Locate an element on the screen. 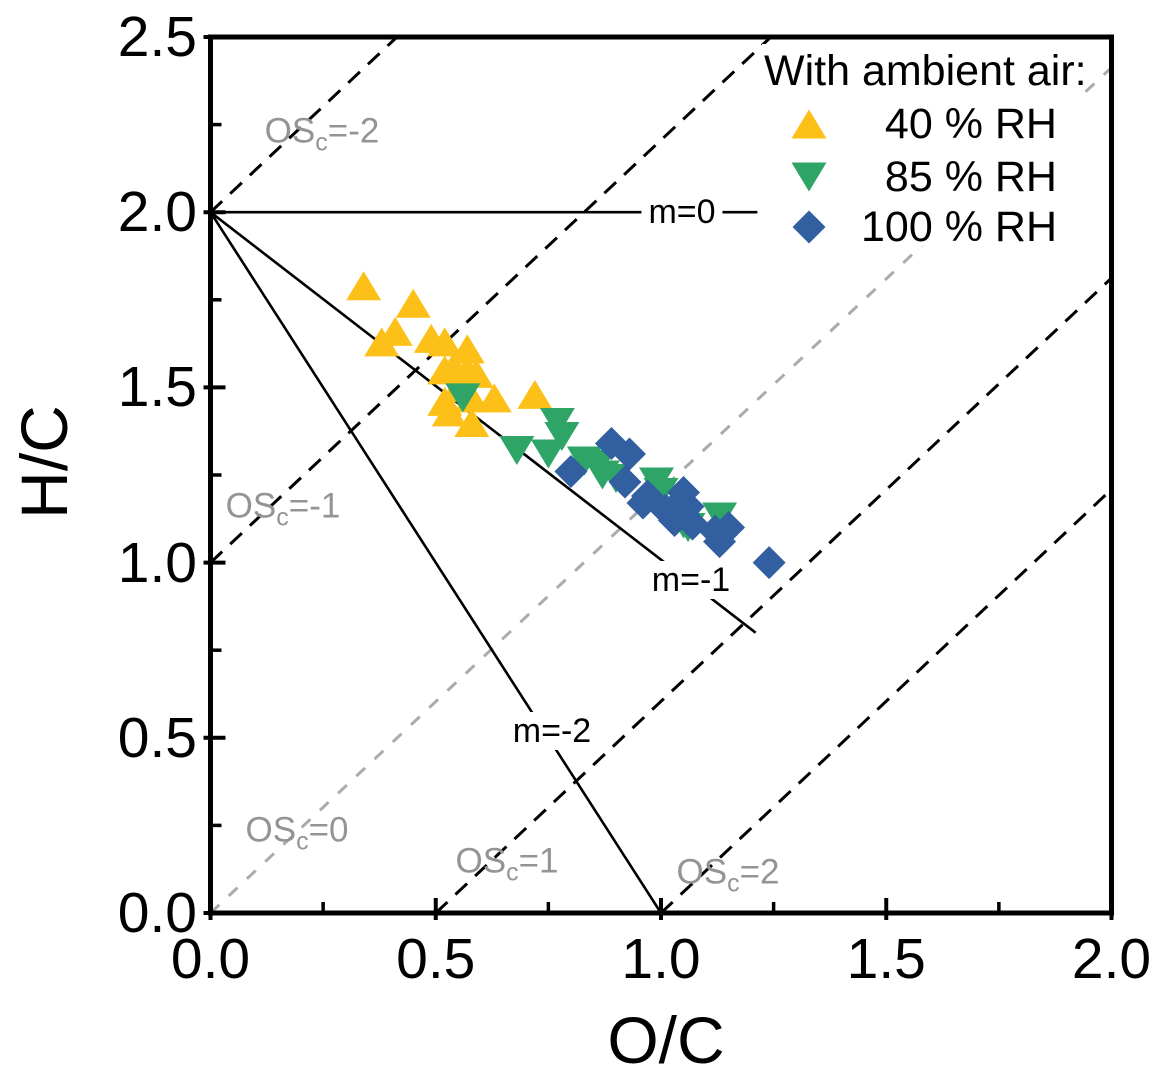  x-tick-label: 1.5 is located at coordinates (886, 959).